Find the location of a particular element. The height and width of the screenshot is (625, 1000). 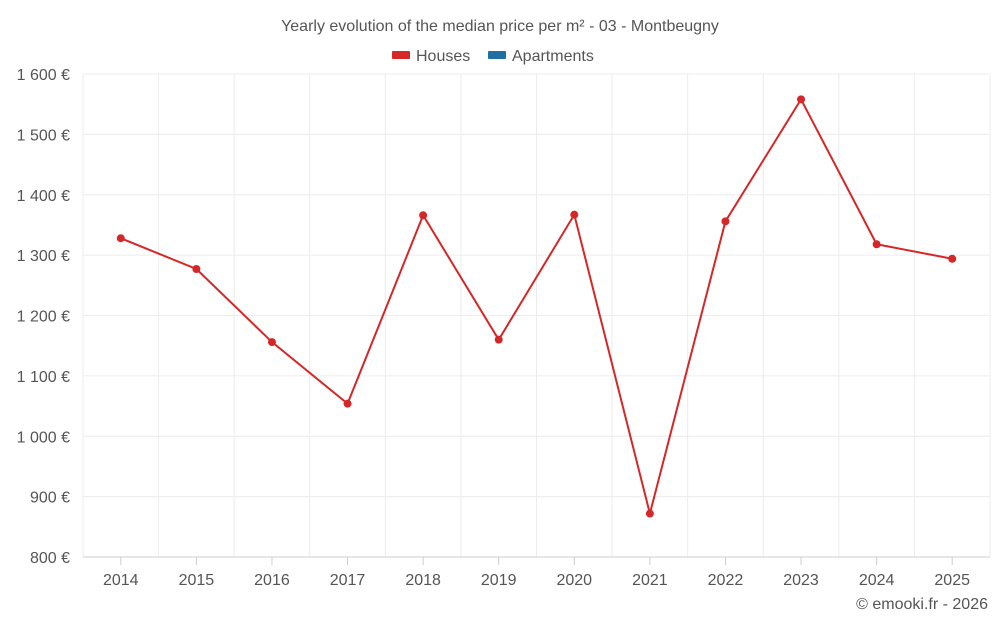

x-tick-label: 2024 is located at coordinates (877, 580).